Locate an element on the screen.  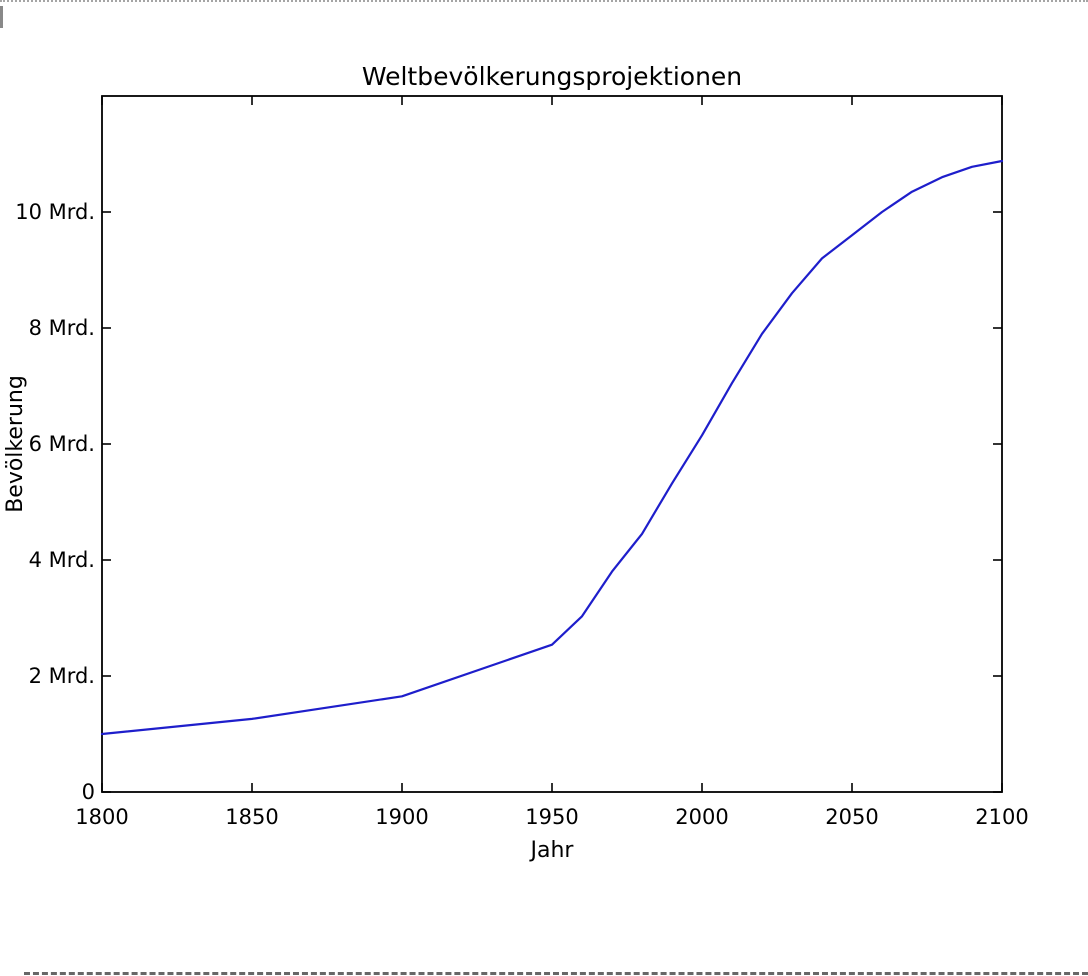
x-axis-label: Jahr is located at coordinates (552, 850).